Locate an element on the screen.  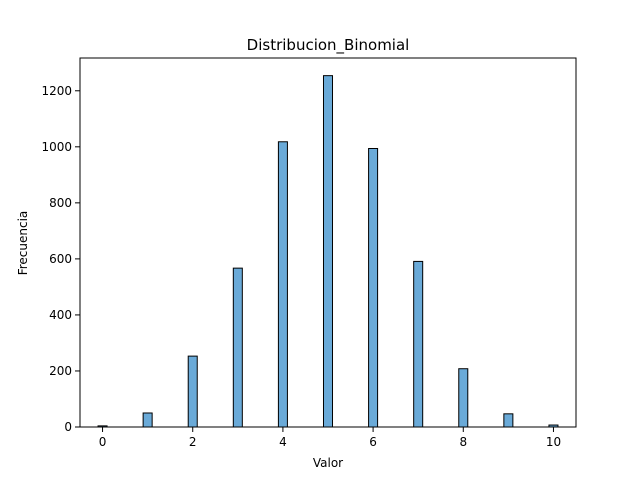
x-tick-label-6: 6 is located at coordinates (373, 442).